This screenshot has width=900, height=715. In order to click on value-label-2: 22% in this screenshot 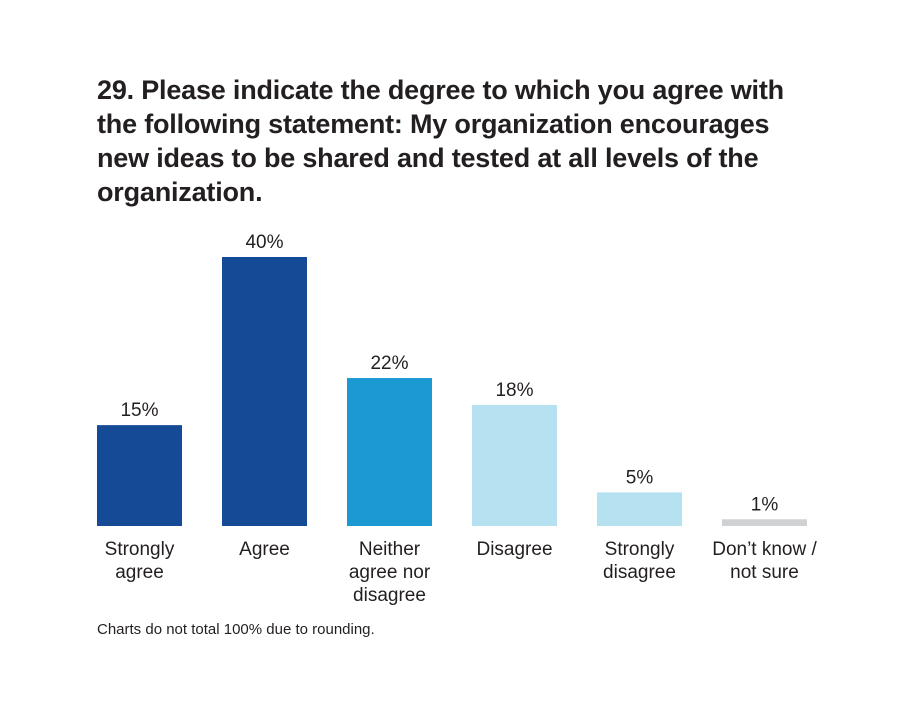, I will do `click(389, 363)`.